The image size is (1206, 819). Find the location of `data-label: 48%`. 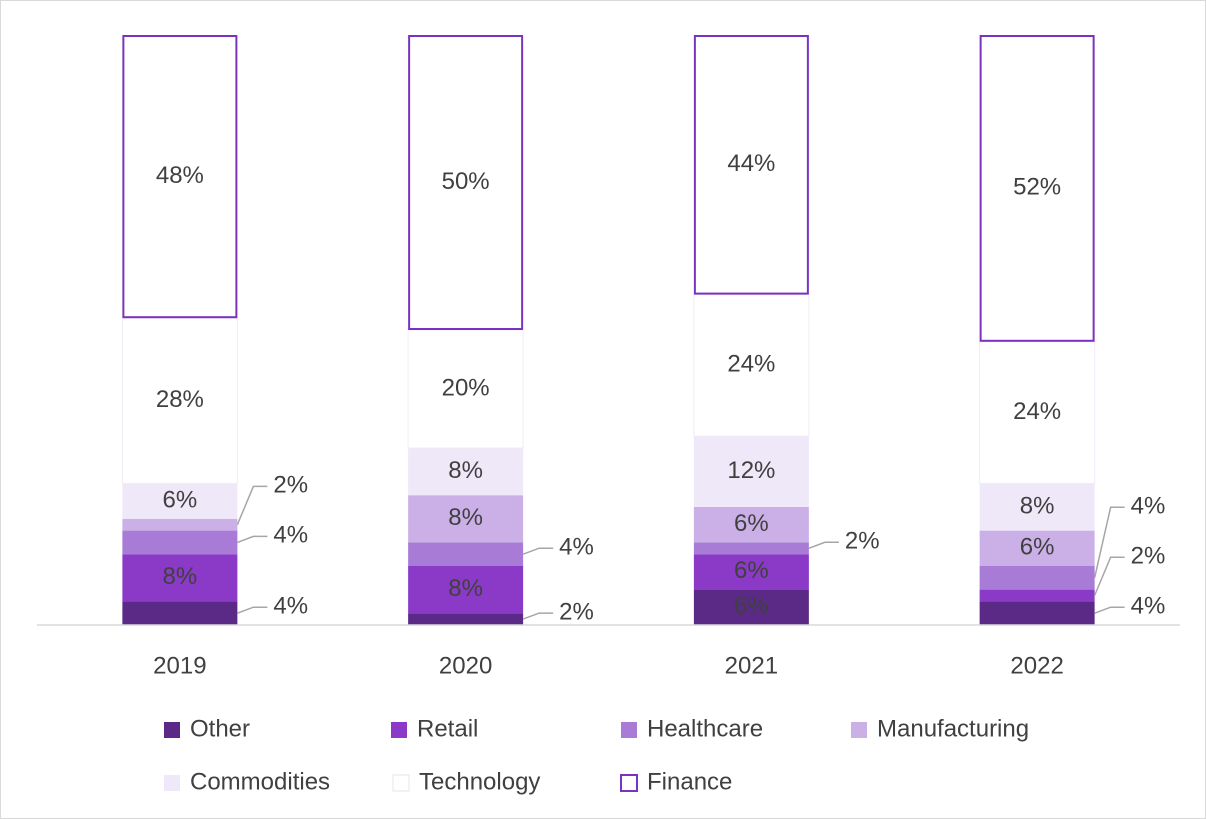

data-label: 48% is located at coordinates (180, 175).